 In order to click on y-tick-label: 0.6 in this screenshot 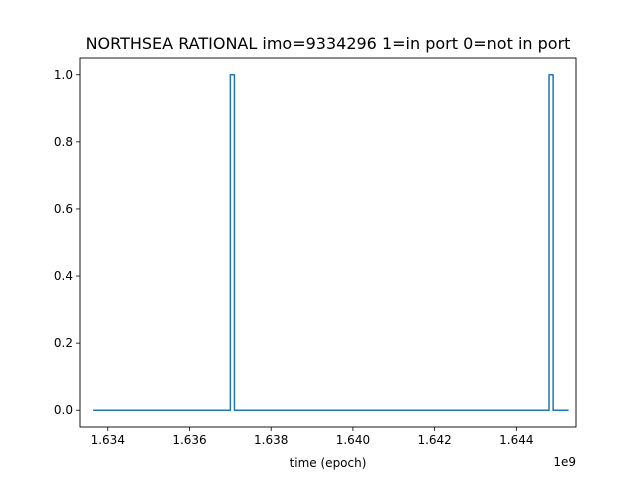, I will do `click(63, 209)`.